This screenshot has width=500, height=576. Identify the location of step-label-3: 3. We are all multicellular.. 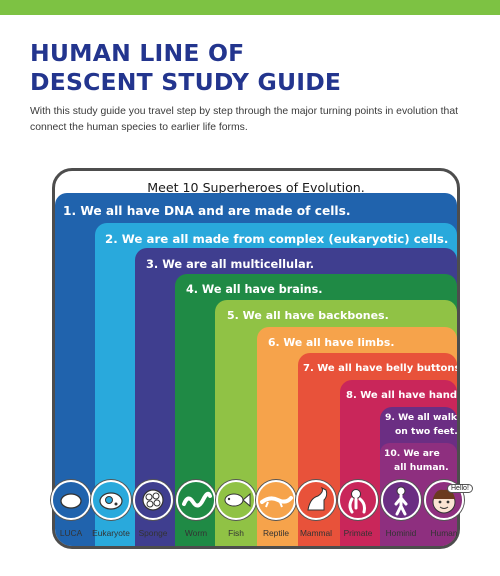
(230, 264).